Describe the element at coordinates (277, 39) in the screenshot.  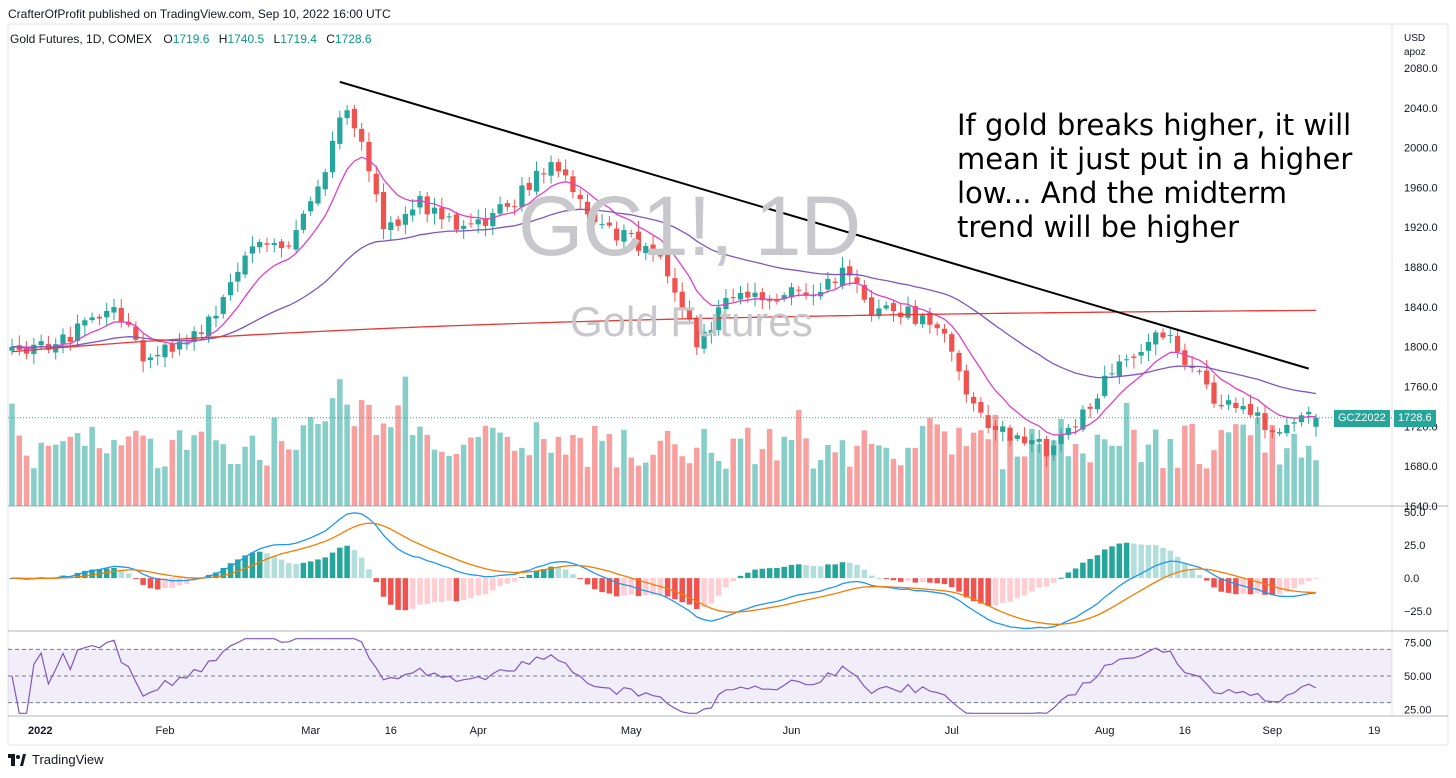
I see `low-label: L` at that location.